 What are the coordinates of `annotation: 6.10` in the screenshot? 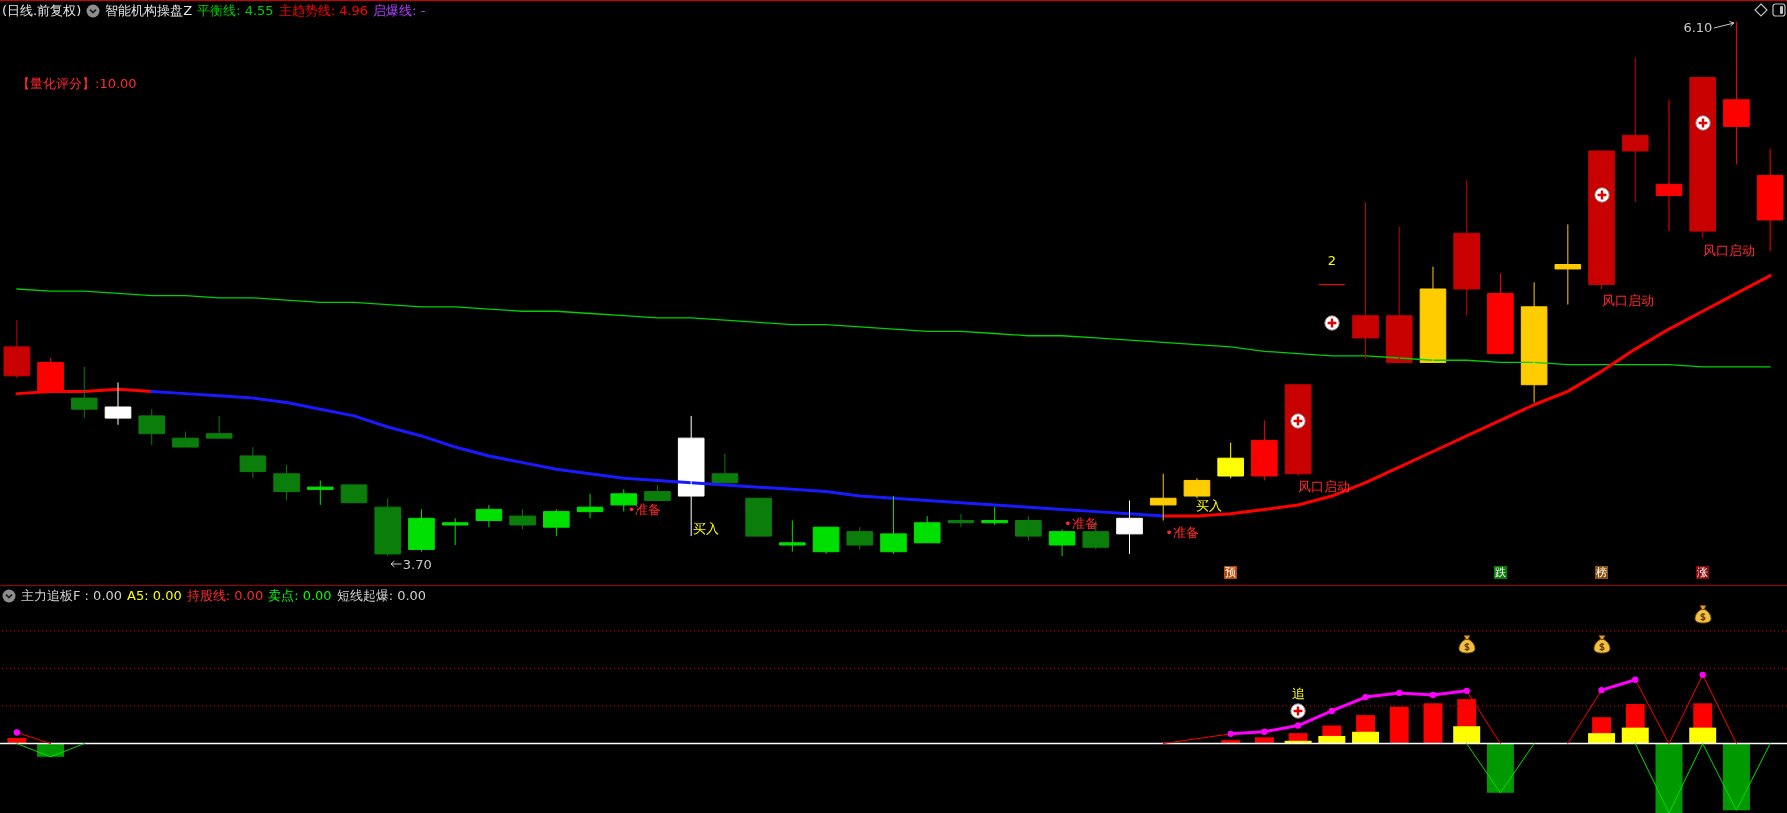 It's located at (1698, 28).